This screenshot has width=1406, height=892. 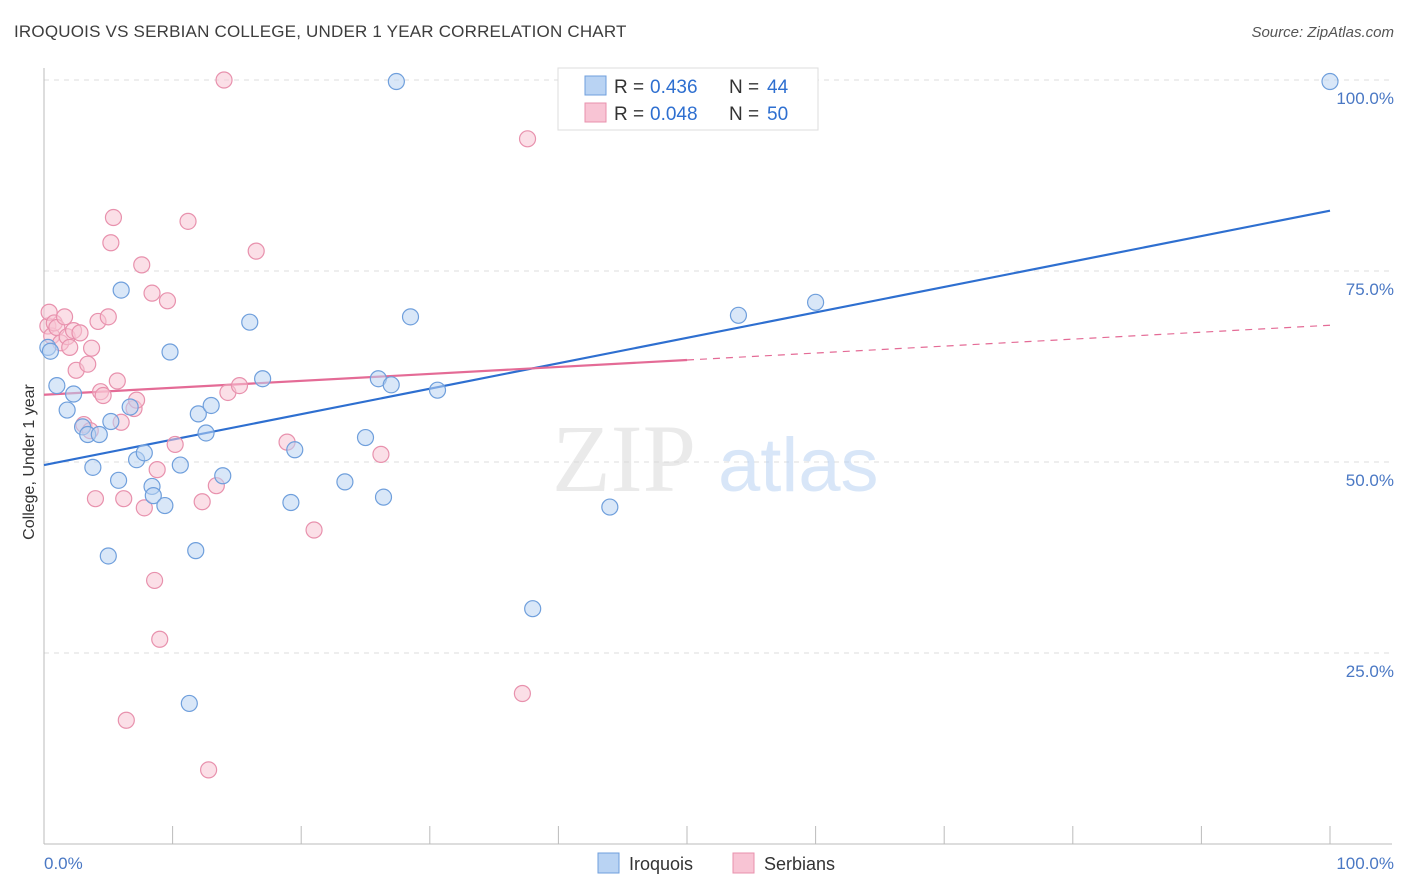 I want to click on legend-swatch-serbians, so click(x=595, y=112).